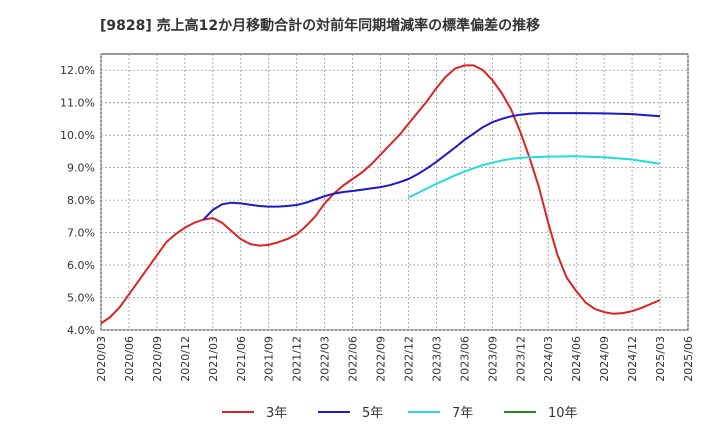 The image size is (720, 440). What do you see at coordinates (320, 25) in the screenshot?
I see `chart-title: [9828] 売上高12か月移動合計の対前年同期増減率の標準偏差の推移` at bounding box center [320, 25].